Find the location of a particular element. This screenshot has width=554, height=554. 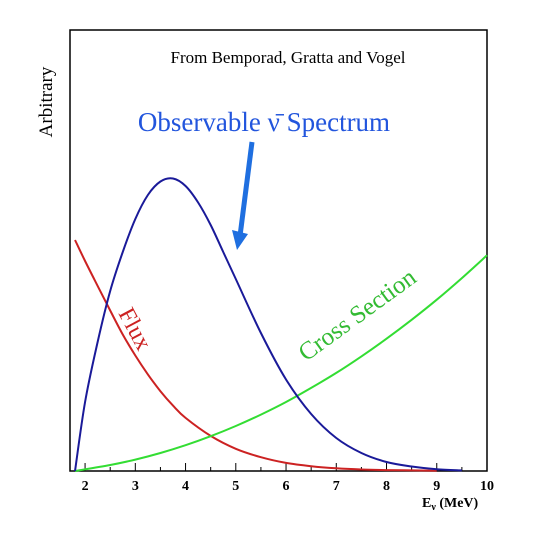

x-tick-label-3: 3 is located at coordinates (135, 486).